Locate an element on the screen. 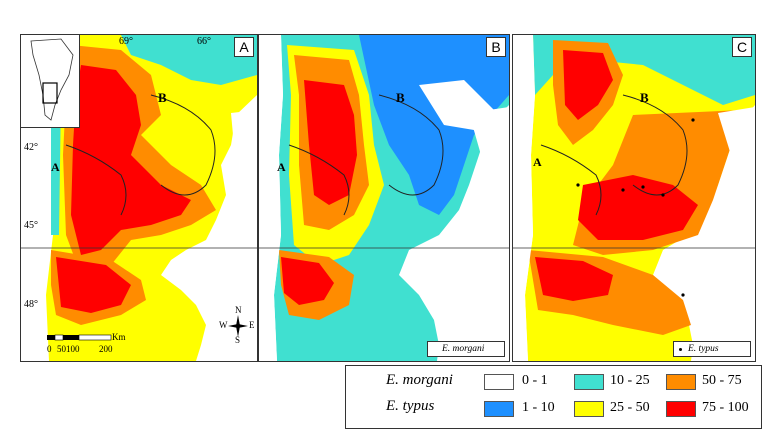  inset-locator-svg is located at coordinates (52, 79).